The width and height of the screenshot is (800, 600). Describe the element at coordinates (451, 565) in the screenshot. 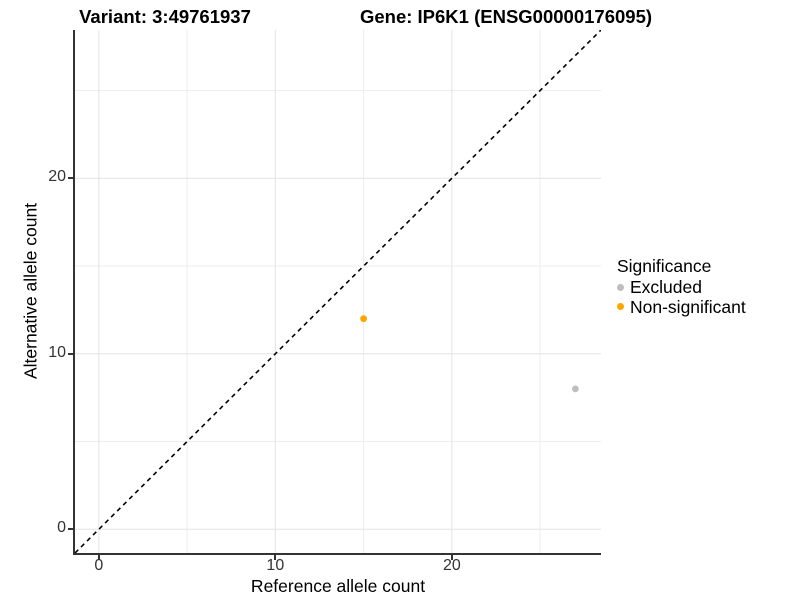

I see `x-tick-label: 20` at that location.